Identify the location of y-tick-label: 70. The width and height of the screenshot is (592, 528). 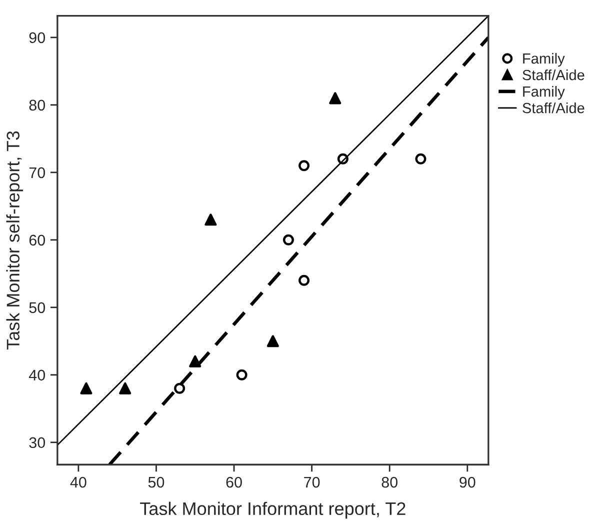
(37, 172).